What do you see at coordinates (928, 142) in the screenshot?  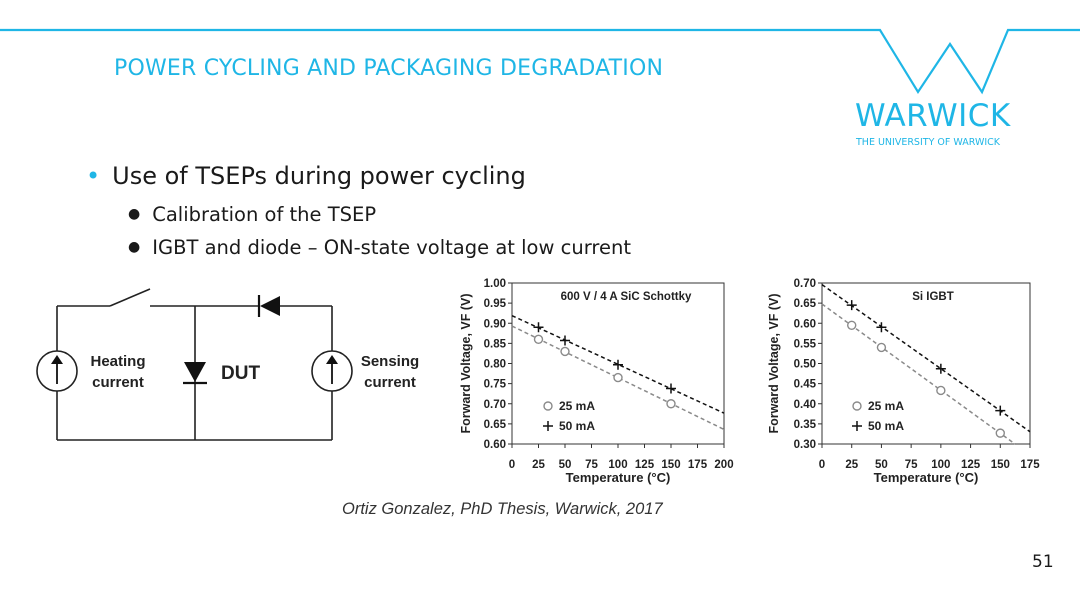 I see `warwick-logo-subtitle: THE UNIVERSITY OF WARWICK` at bounding box center [928, 142].